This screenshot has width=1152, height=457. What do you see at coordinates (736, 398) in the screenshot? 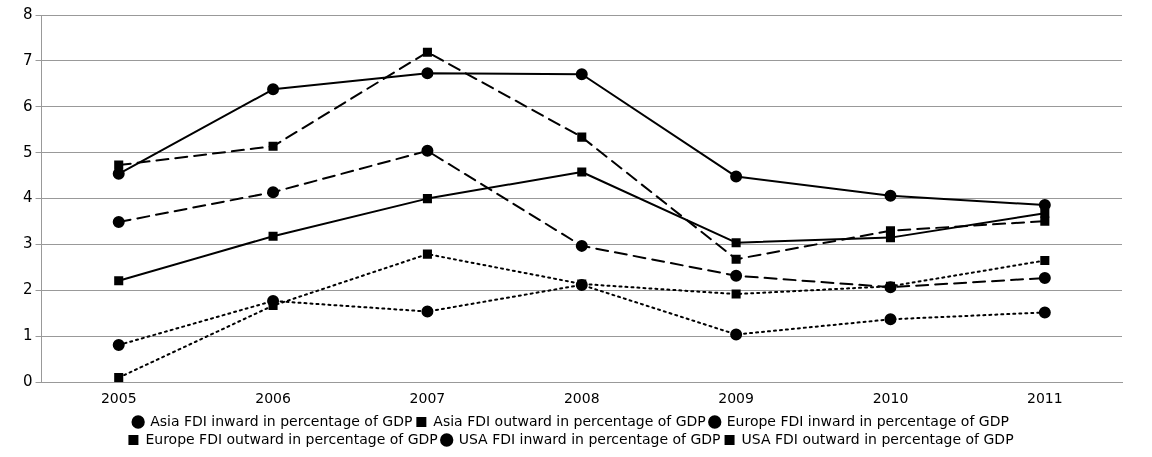
I see `x-tick-label: 2009` at bounding box center [736, 398].